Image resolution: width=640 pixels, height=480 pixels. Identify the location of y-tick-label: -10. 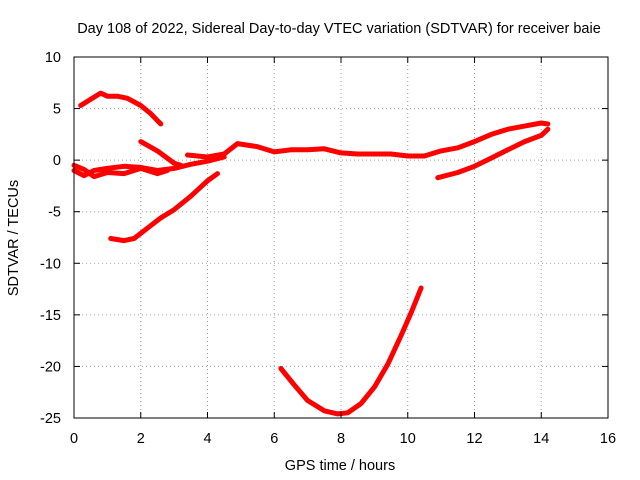
(50, 264).